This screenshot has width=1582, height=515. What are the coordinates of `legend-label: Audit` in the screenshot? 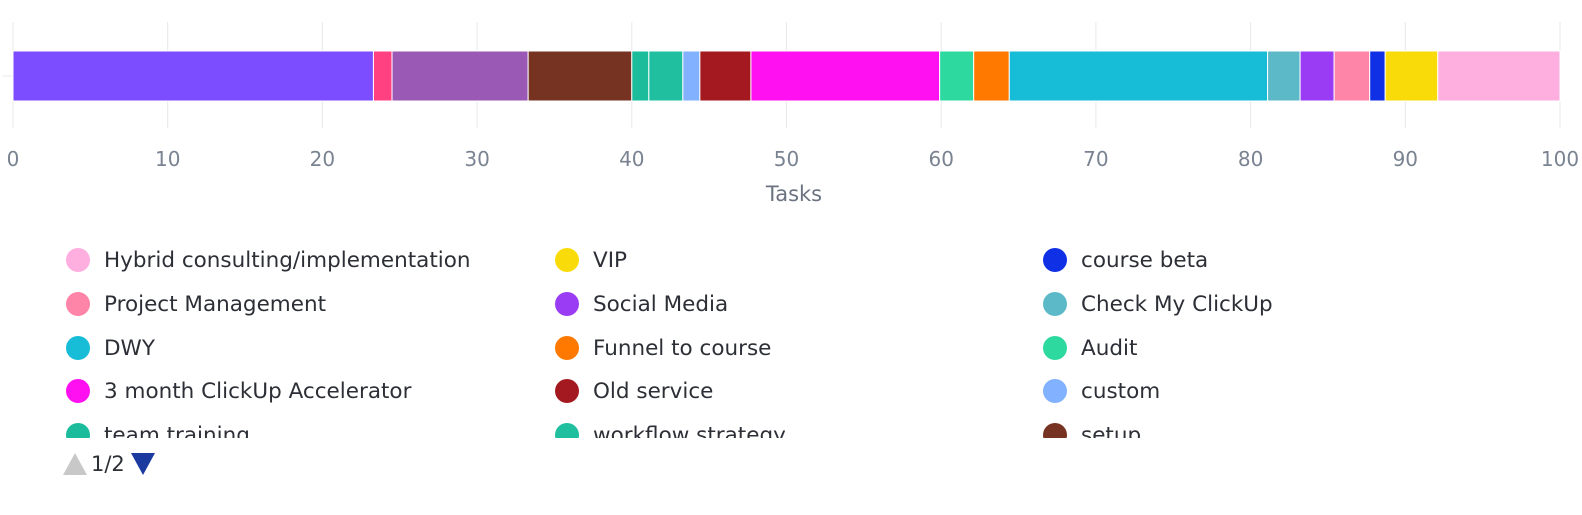 It's located at (1109, 348).